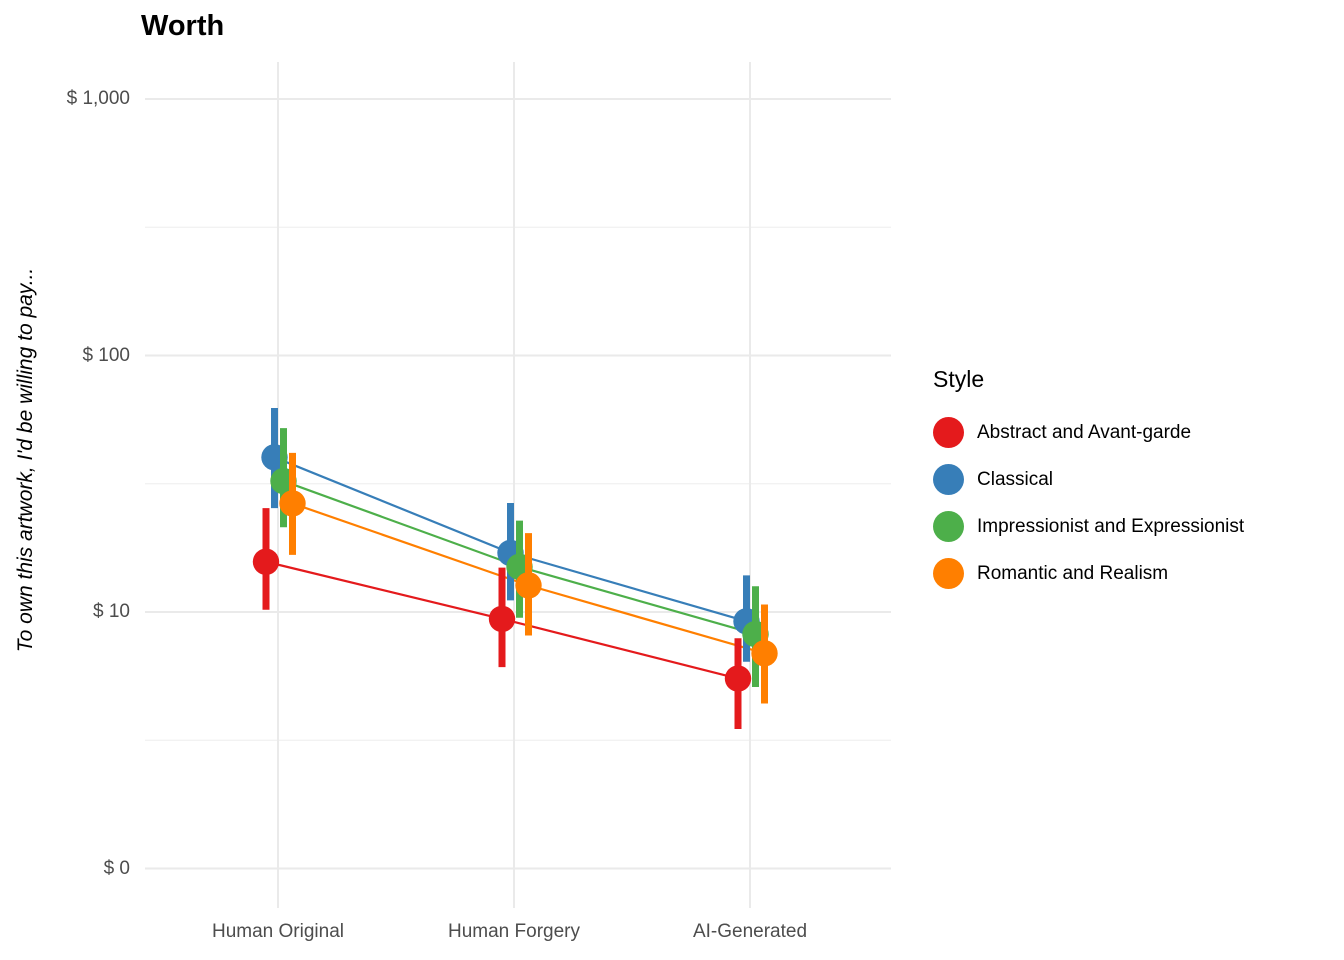 This screenshot has height=960, width=1344. Describe the element at coordinates (98, 98) in the screenshot. I see `y-tick-label-1000: $ 1,000` at that location.